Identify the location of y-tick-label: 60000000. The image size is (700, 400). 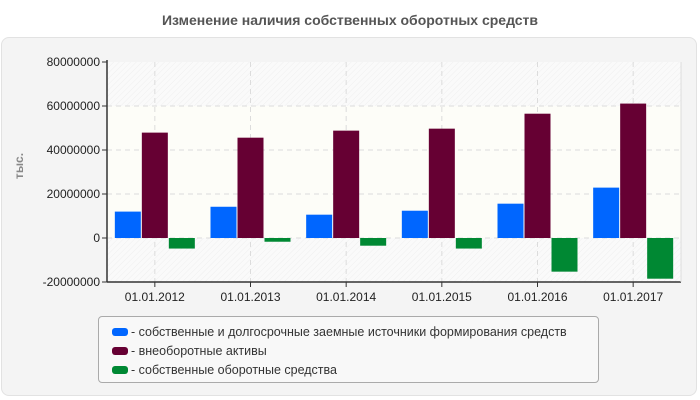
(74, 106).